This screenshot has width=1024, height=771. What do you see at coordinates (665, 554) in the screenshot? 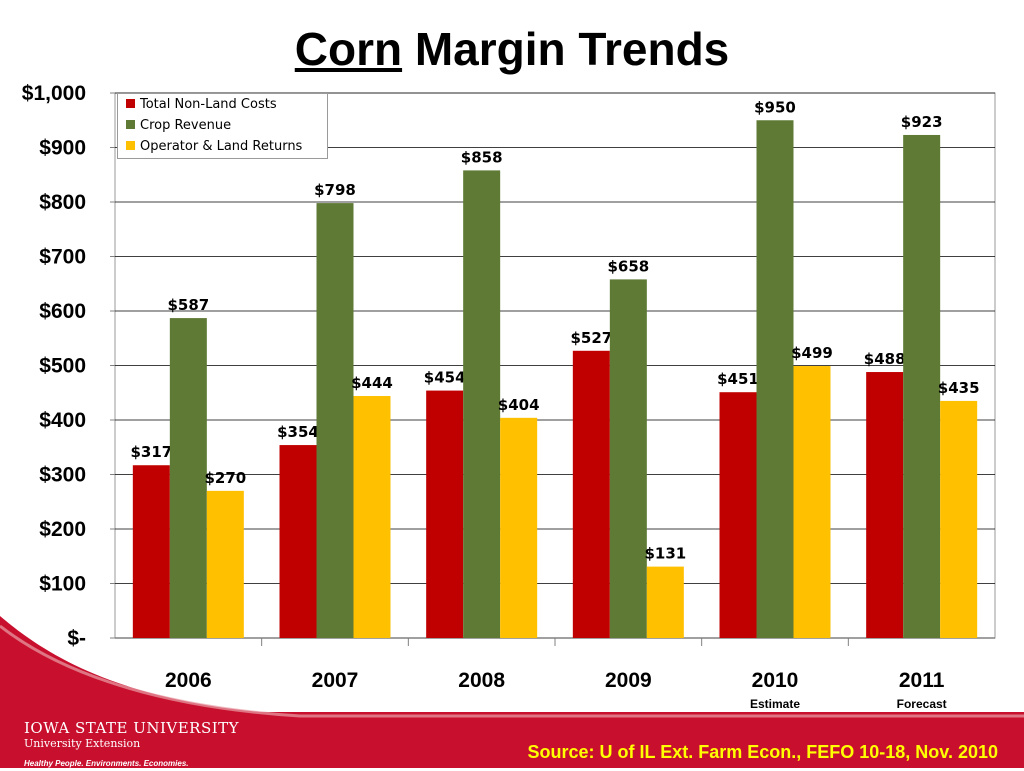
I see `data-label: $131` at bounding box center [665, 554].